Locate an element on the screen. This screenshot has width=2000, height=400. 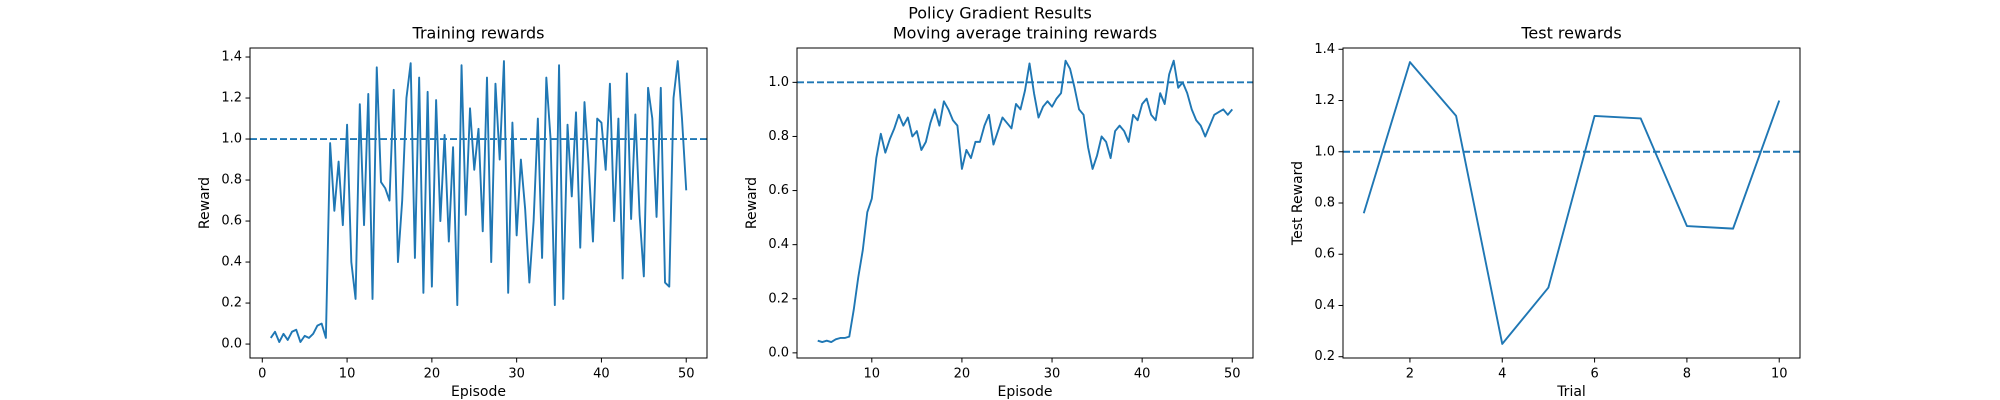
axes-title: Training rewards is located at coordinates (478, 33).